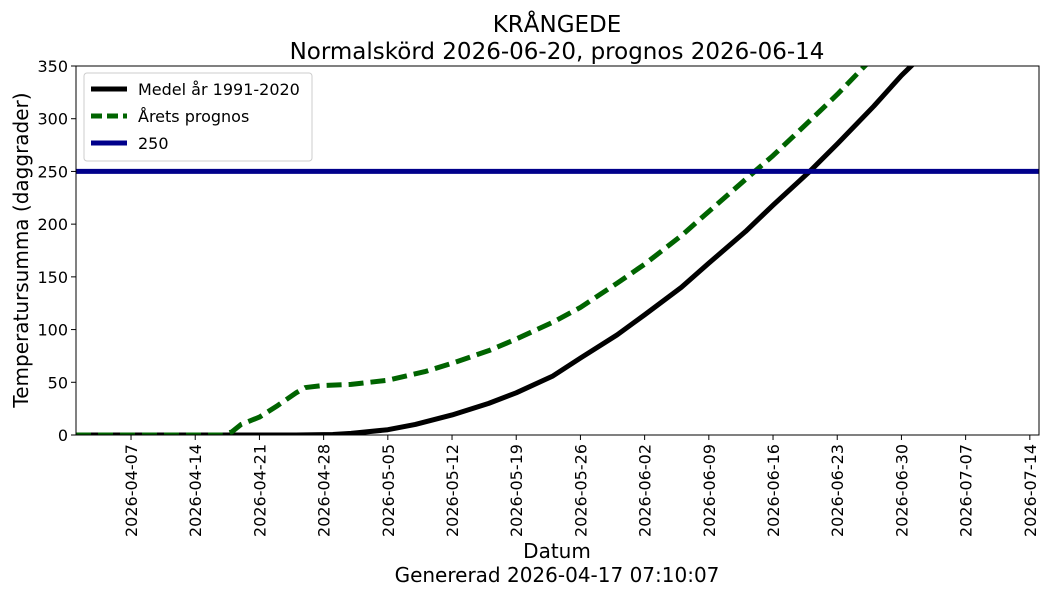 The image size is (1050, 600). I want to click on legend-box, so click(198, 117).